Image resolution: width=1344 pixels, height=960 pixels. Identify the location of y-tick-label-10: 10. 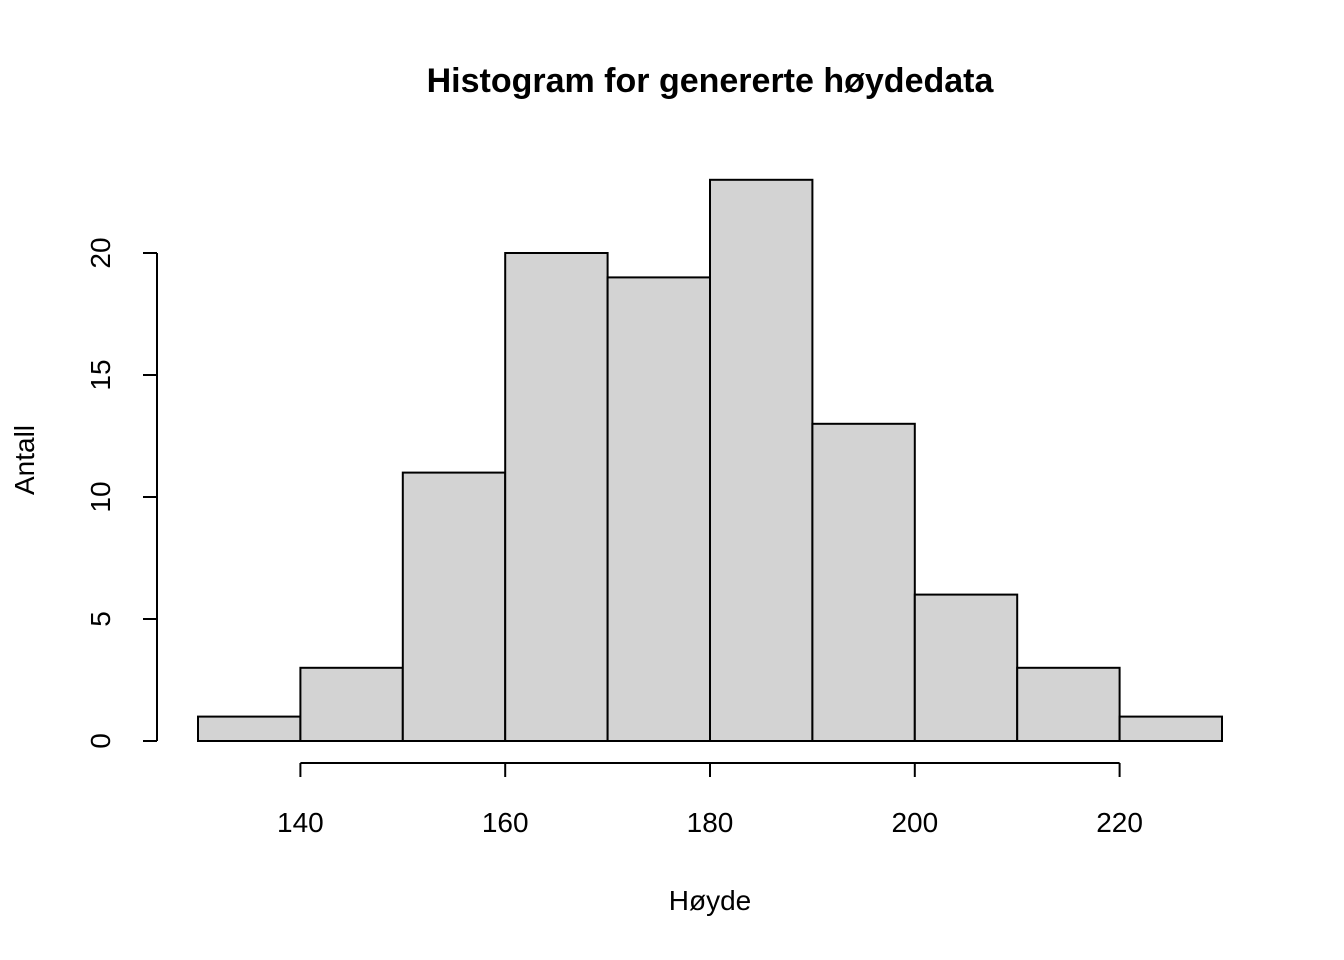
(100, 496).